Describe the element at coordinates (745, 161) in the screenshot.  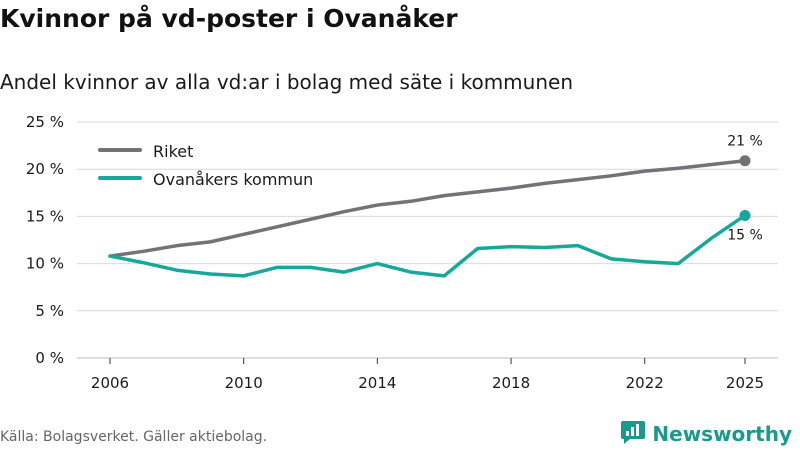
I see `end-point-riket` at that location.